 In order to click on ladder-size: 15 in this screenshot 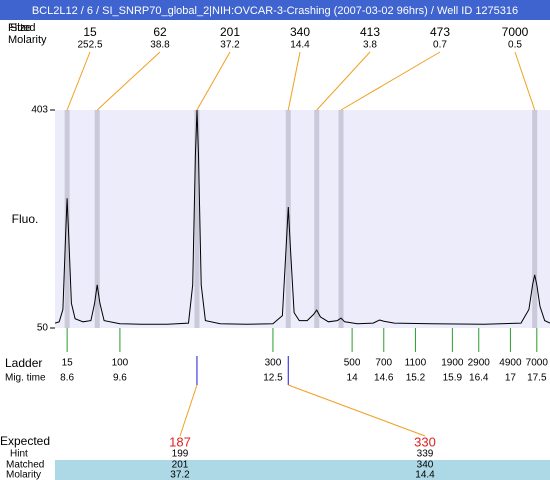, I will do `click(68, 363)`.